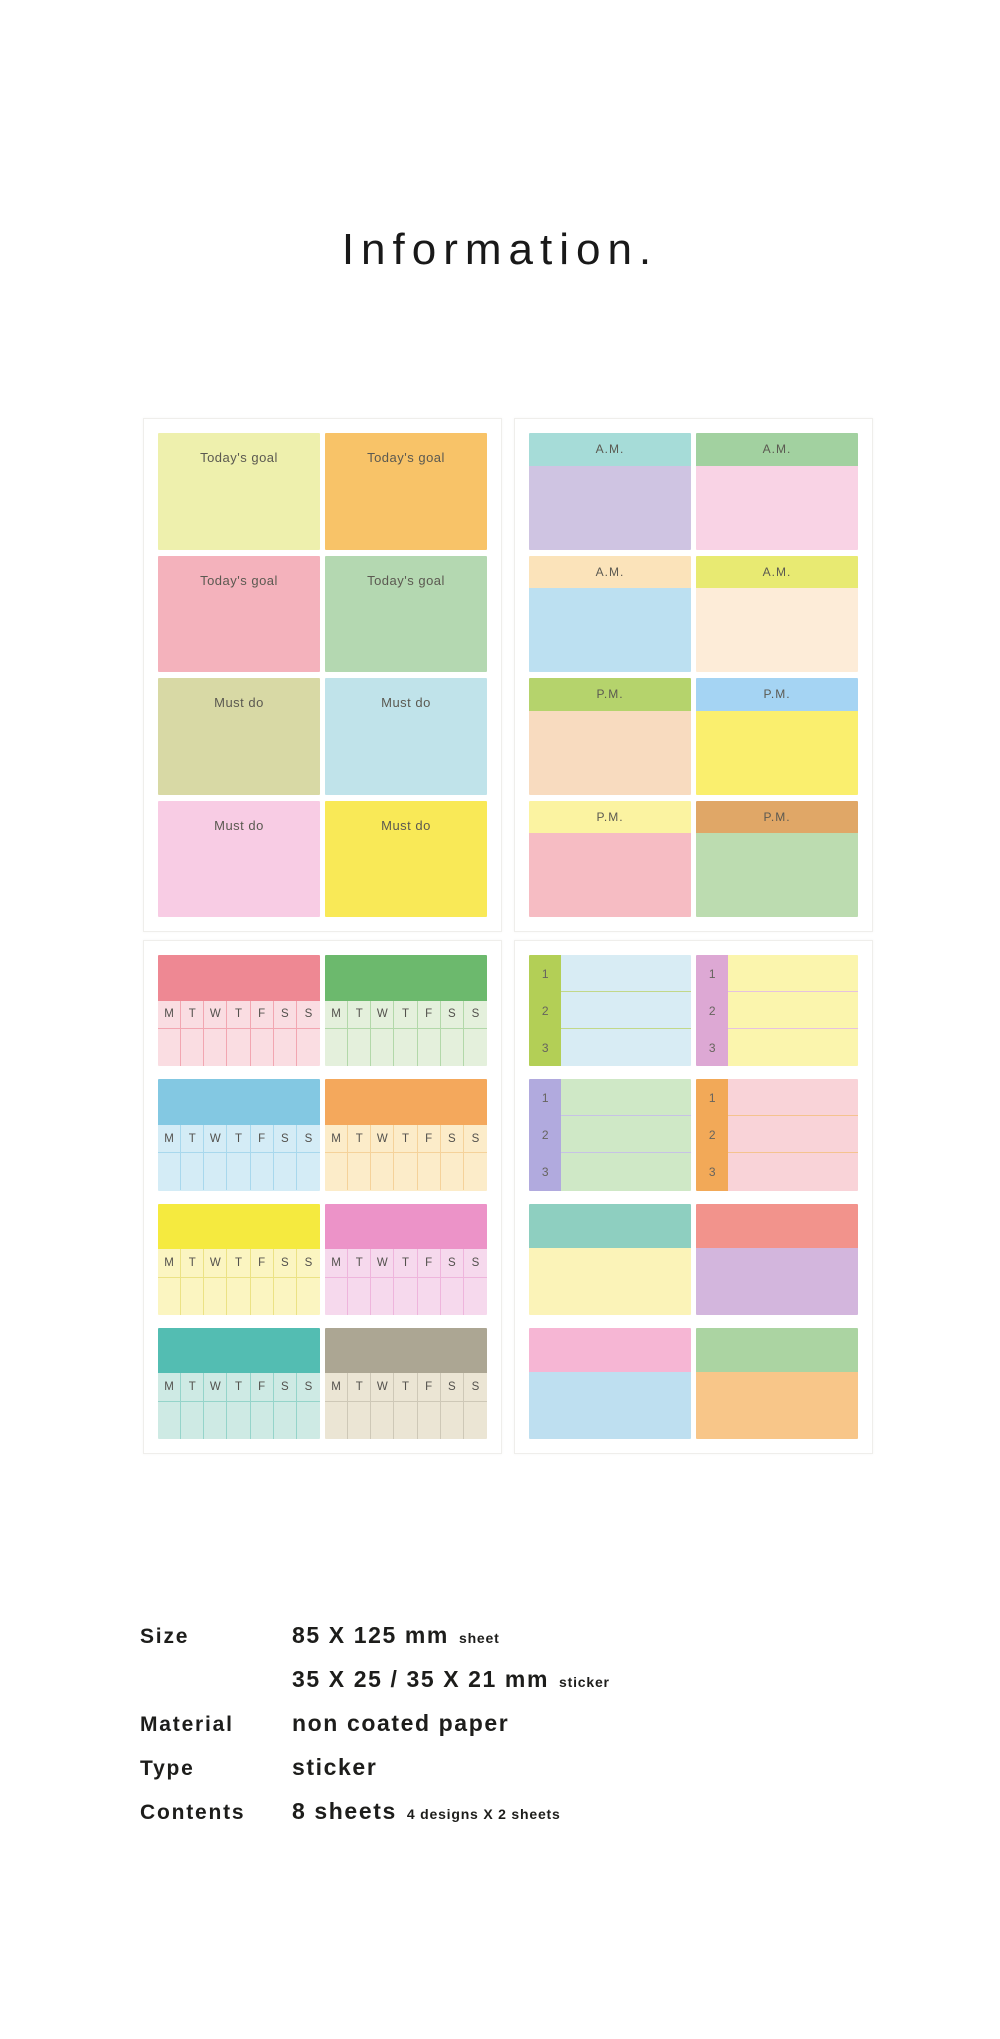  Describe the element at coordinates (239, 702) in the screenshot. I see `sticker-label: Must do` at that location.